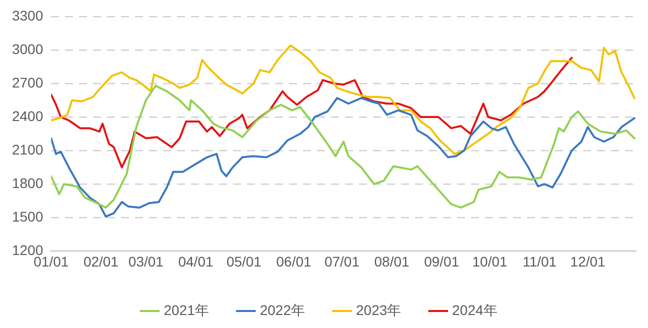 This screenshot has width=648, height=328. I want to click on x-tick-label: 03/01, so click(146, 261).